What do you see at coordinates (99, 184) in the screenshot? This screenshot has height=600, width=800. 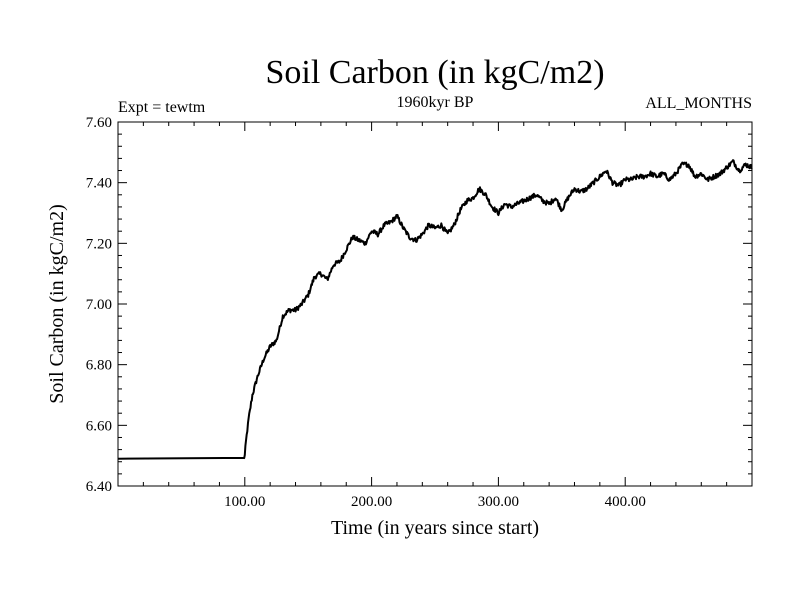 I see `y-tick-label: 7.40` at bounding box center [99, 184].